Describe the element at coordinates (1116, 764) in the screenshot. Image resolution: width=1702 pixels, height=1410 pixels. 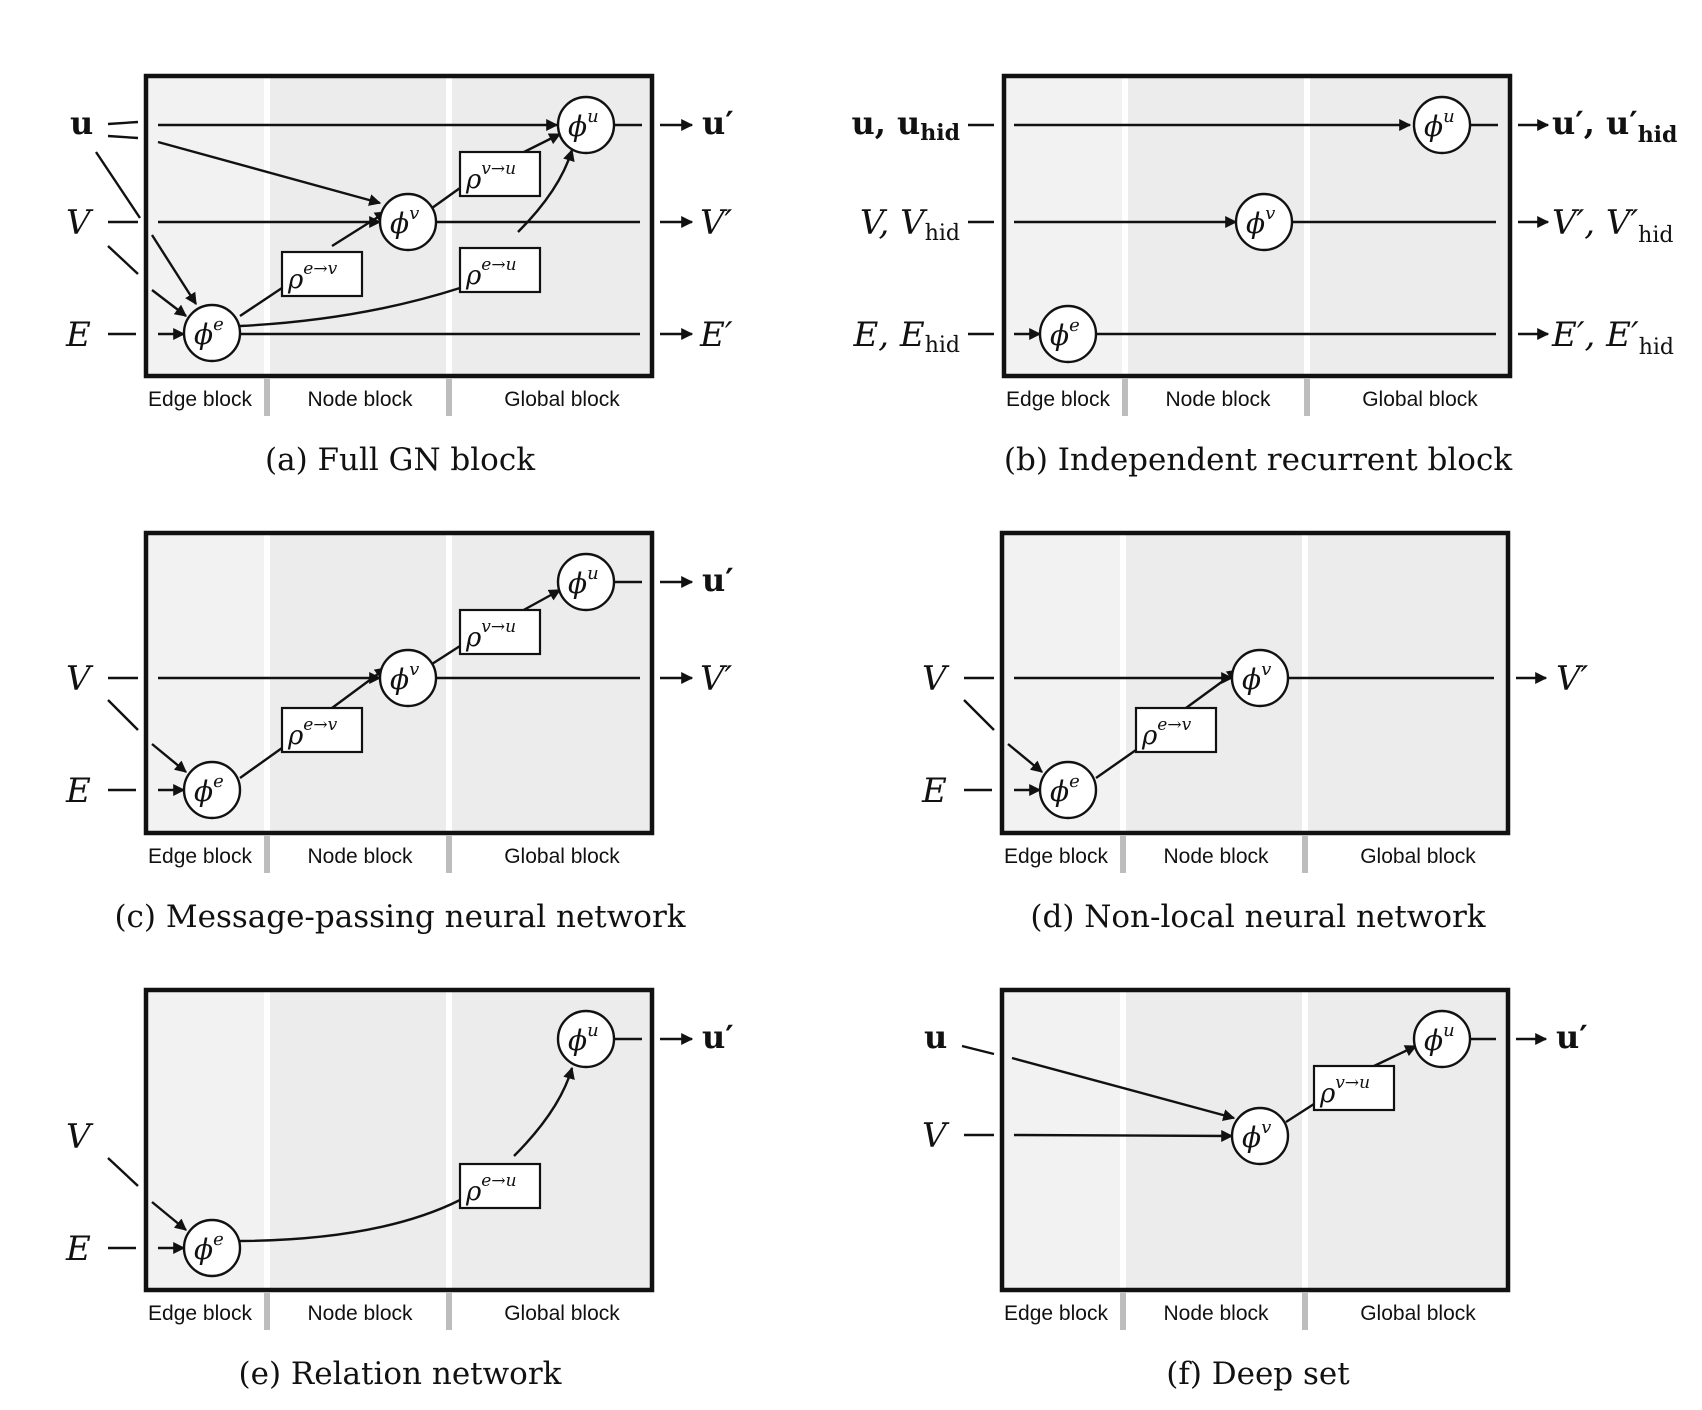
I see `panel-d-edge-phie-to-rho-ev` at that location.